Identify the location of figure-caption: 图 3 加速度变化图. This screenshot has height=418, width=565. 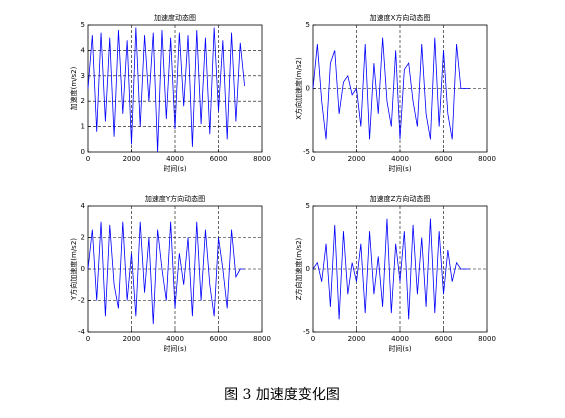
(282, 395).